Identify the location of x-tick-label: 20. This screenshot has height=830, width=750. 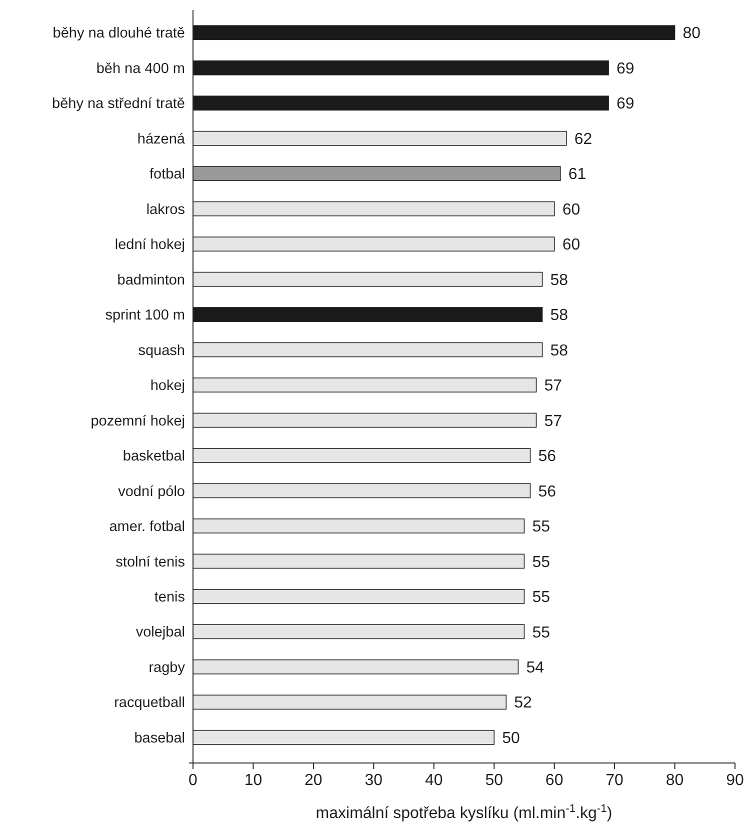
(313, 780).